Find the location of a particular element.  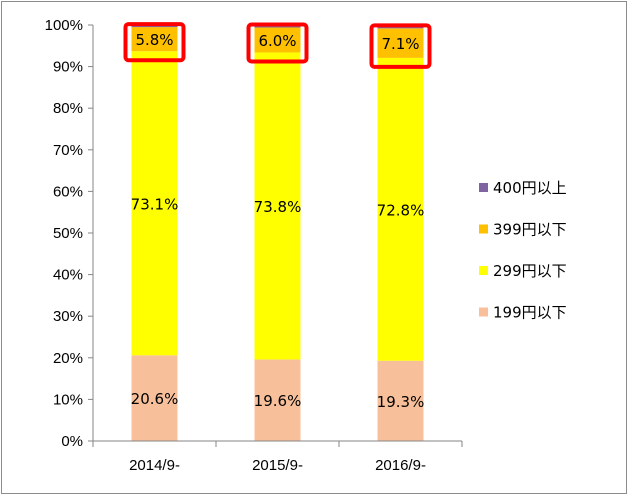

legend-label: 399円以下 is located at coordinates (530, 230).